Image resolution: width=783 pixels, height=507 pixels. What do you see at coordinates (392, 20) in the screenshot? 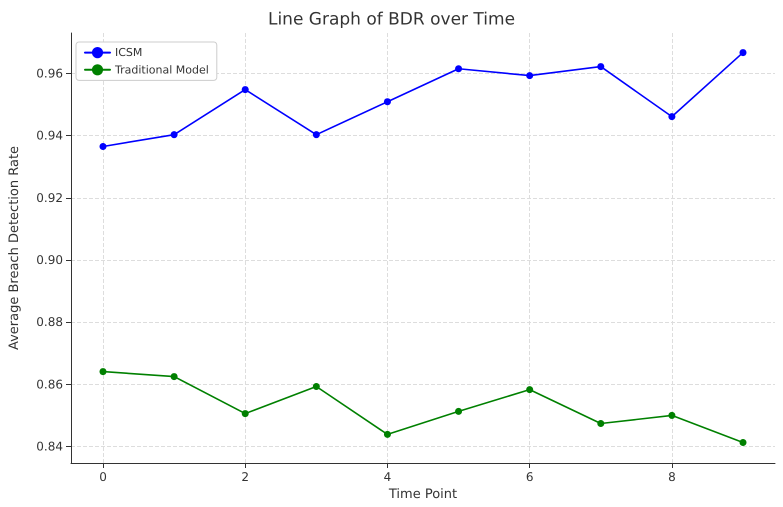
I see `chart-title: Line Graph of BDR over Time` at bounding box center [392, 20].